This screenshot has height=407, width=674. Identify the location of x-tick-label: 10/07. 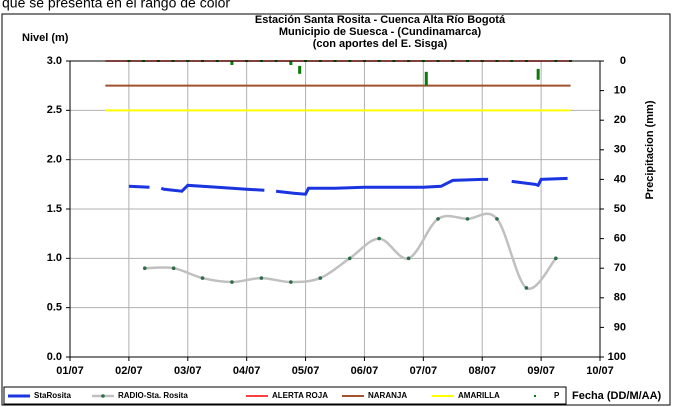
(600, 371).